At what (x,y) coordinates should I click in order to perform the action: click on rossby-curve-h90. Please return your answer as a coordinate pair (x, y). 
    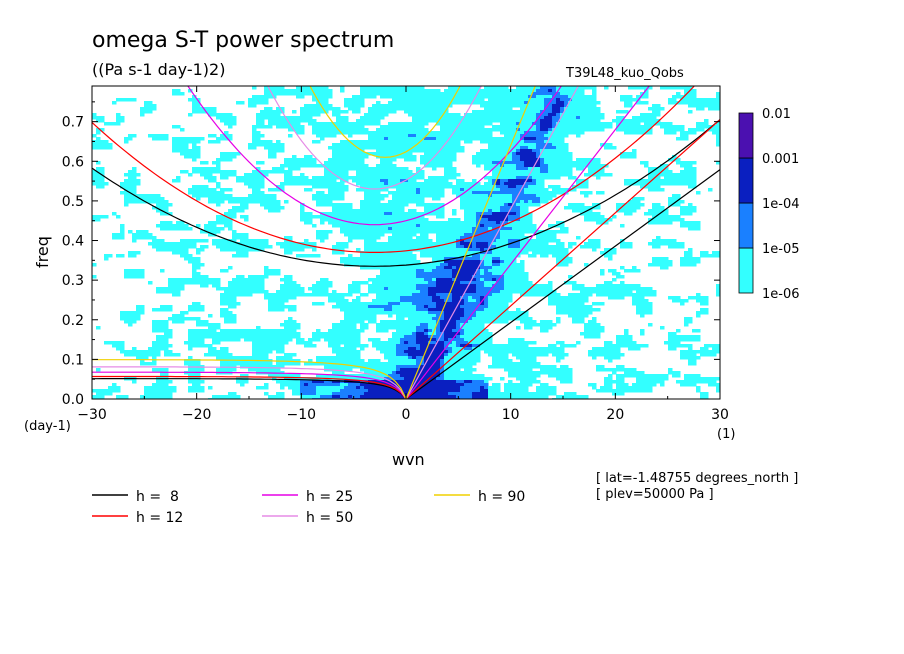
    Looking at the image, I should click on (249, 379).